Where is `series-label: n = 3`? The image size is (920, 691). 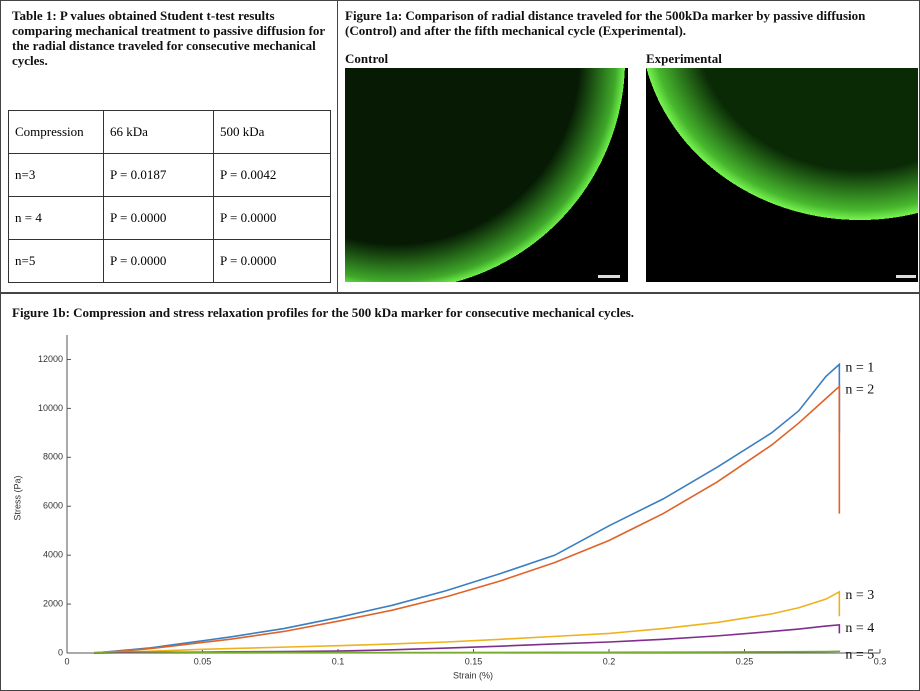 series-label: n = 3 is located at coordinates (859, 595).